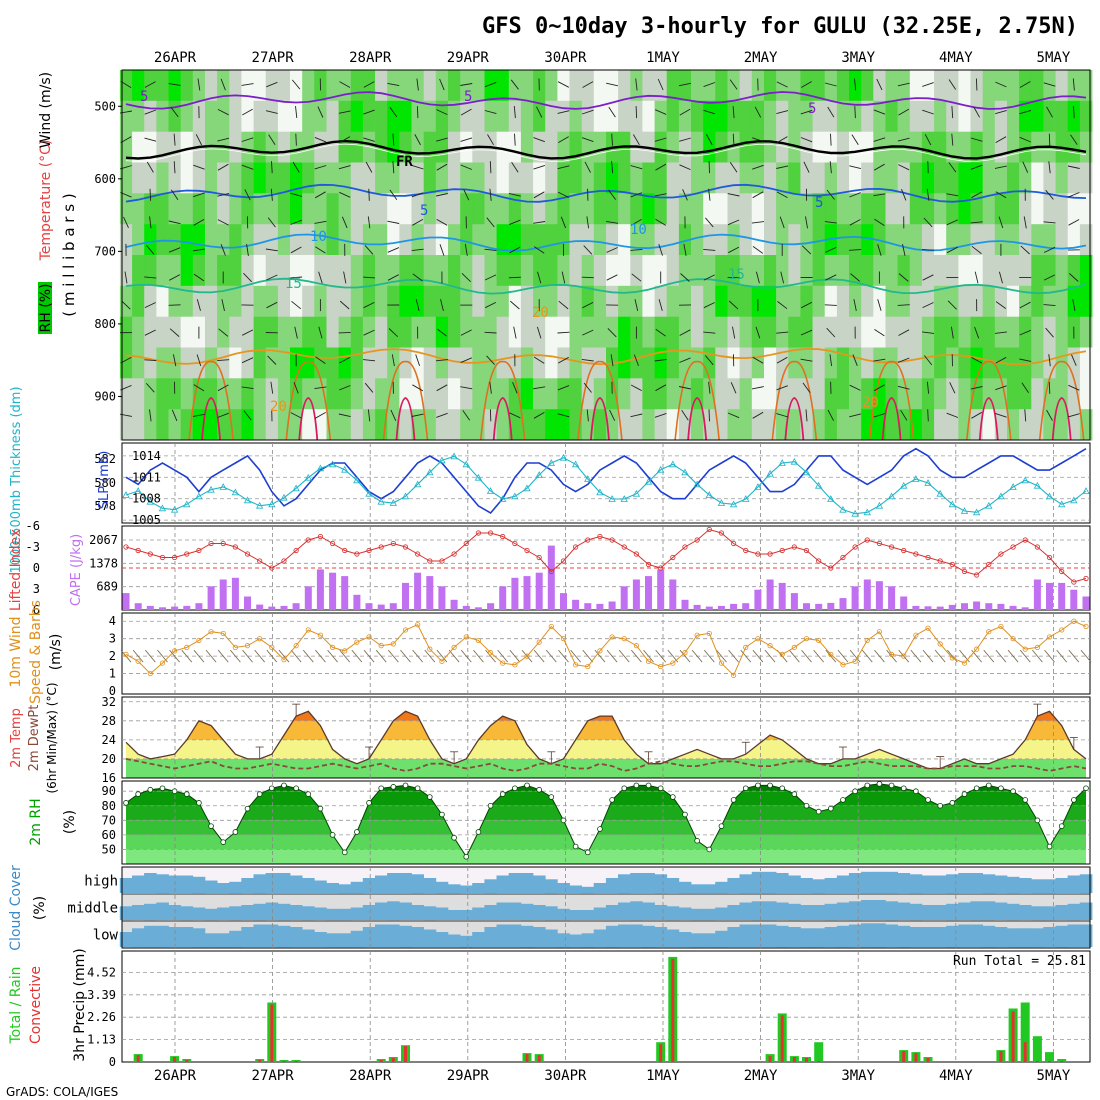 This screenshot has width=1100, height=1100. Describe the element at coordinates (1049, 1057) in the screenshot. I see `precip-total-bar` at that location.